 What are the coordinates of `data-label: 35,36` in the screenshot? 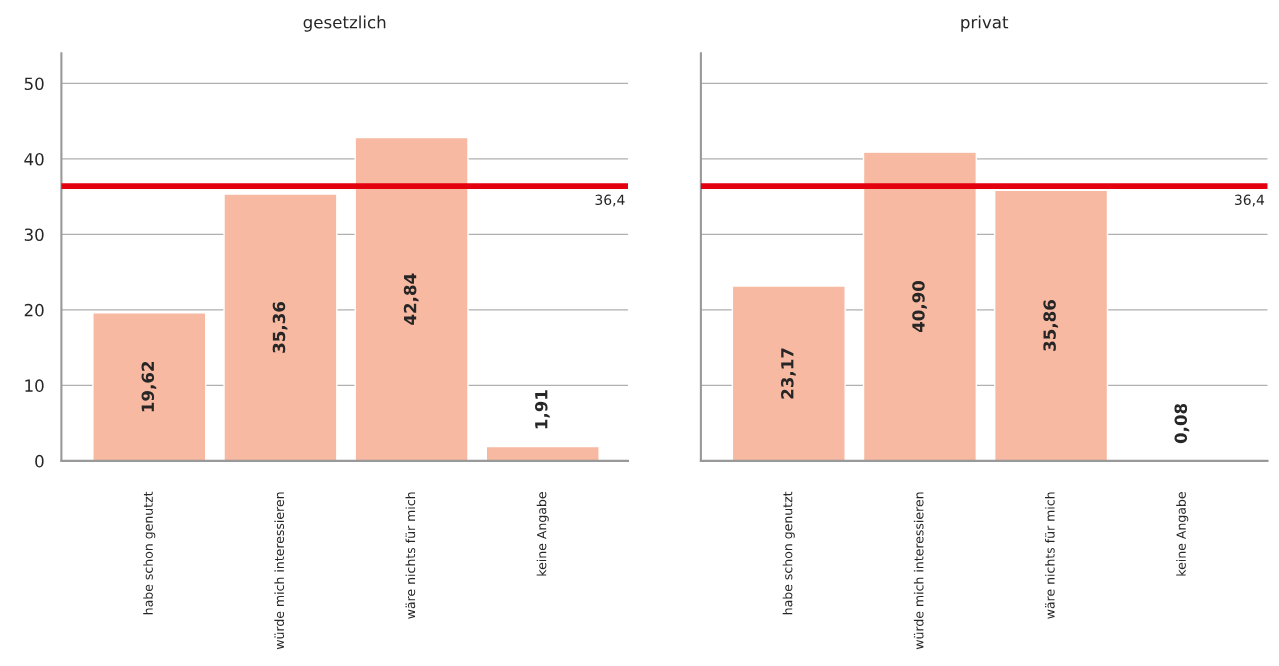 It's located at (280, 327).